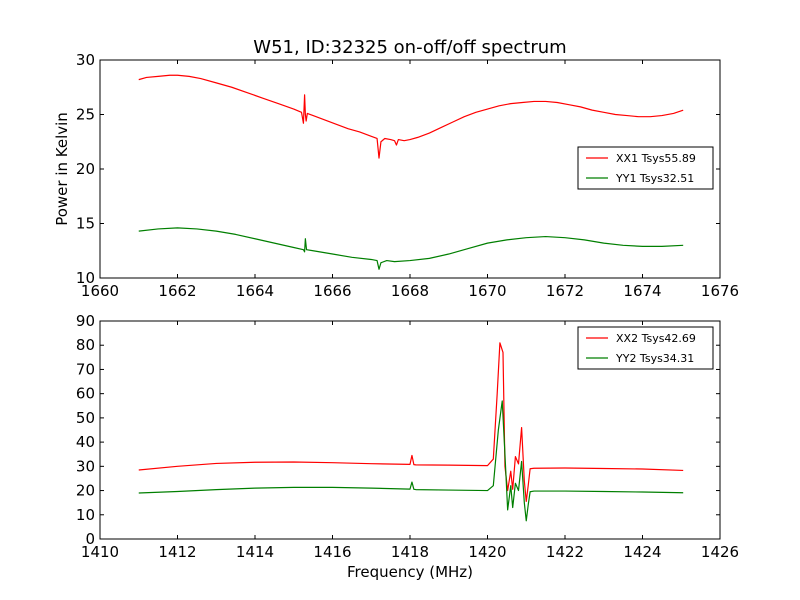  I want to click on y-tick-label: 70, so click(85, 369).